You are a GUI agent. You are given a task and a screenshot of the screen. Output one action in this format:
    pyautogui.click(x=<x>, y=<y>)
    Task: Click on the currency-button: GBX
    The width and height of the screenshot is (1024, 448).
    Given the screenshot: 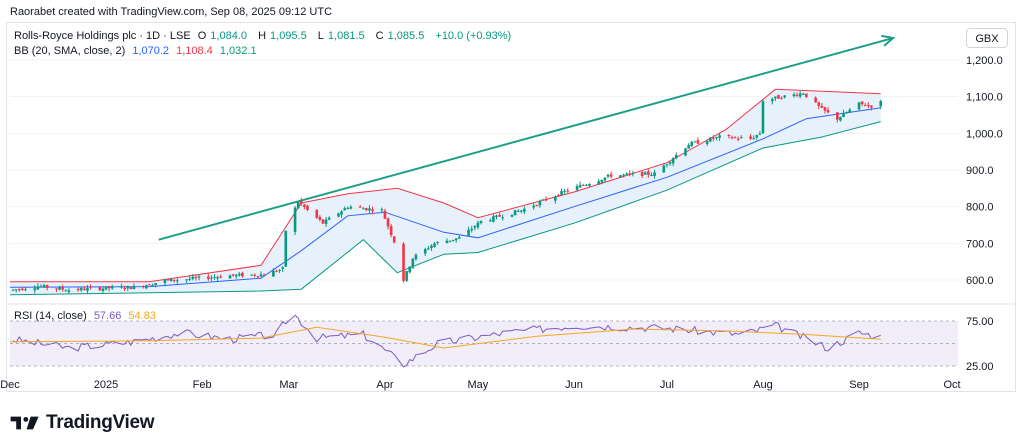 What is the action you would take?
    pyautogui.click(x=987, y=38)
    